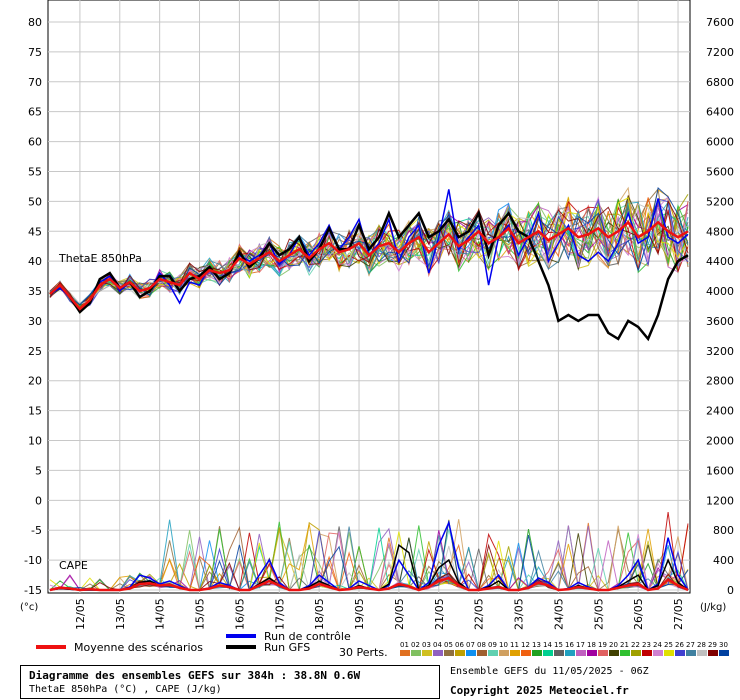 This screenshot has height=700, width=740. I want to click on x-tick-label: 15/05, so click(200, 614).